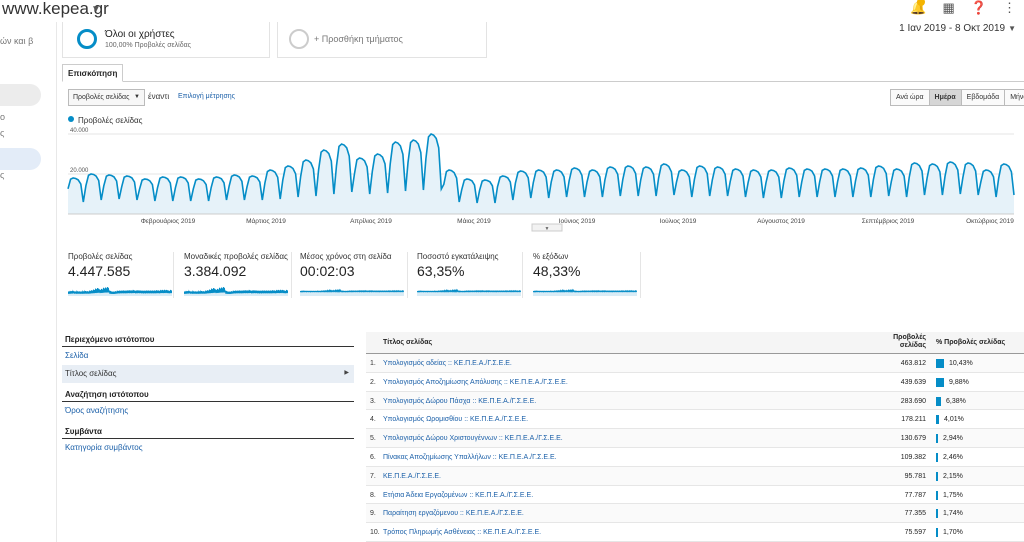 The width and height of the screenshot is (1024, 542). I want to click on row-index: 3., so click(373, 401).